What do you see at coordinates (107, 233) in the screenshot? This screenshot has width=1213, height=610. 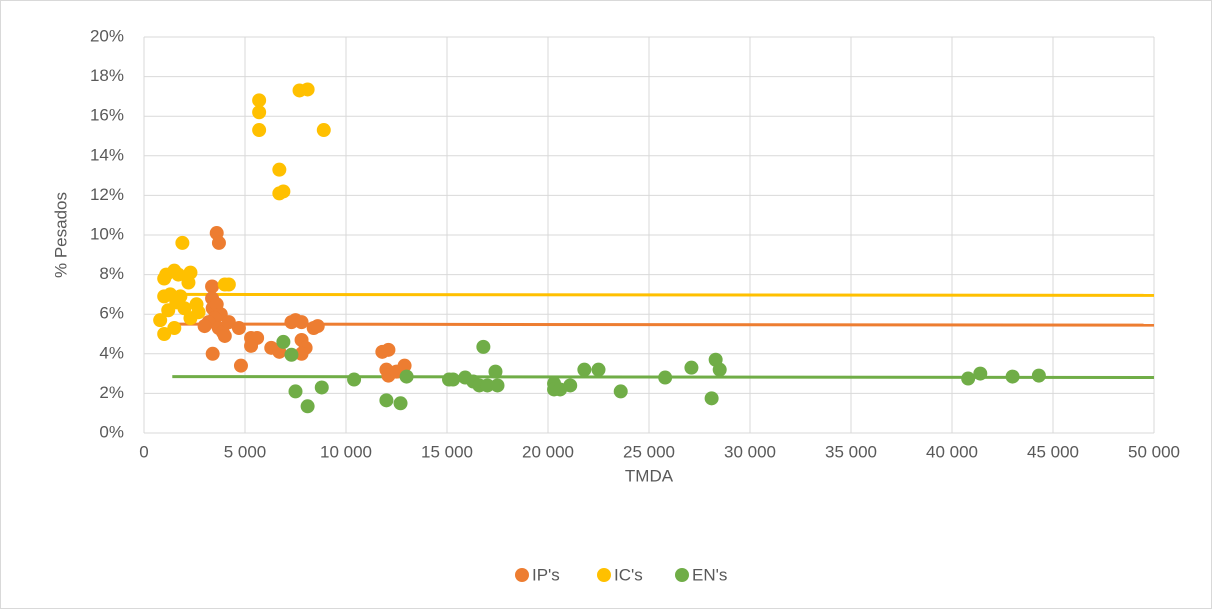 I see `y-tick-label: 10%` at bounding box center [107, 233].